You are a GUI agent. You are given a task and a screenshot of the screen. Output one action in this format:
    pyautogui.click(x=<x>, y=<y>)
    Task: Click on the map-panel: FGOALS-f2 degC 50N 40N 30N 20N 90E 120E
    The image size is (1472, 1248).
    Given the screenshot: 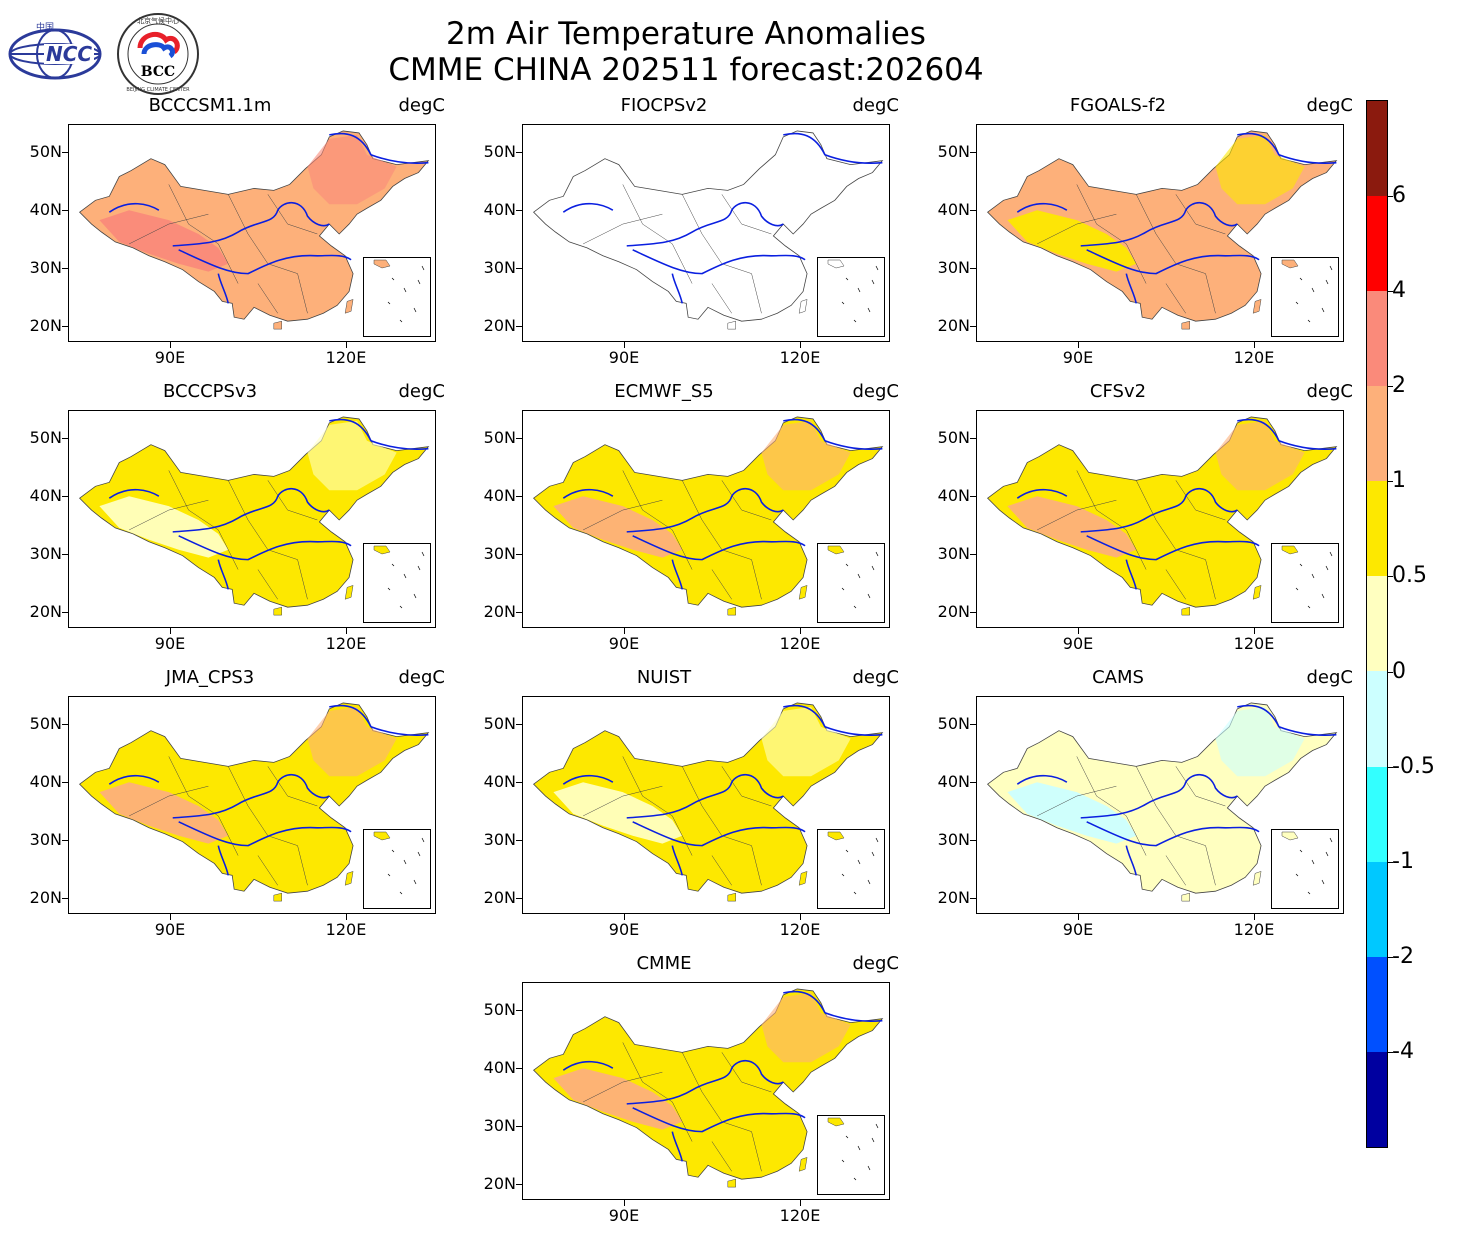 What is the action you would take?
    pyautogui.click(x=1133, y=238)
    